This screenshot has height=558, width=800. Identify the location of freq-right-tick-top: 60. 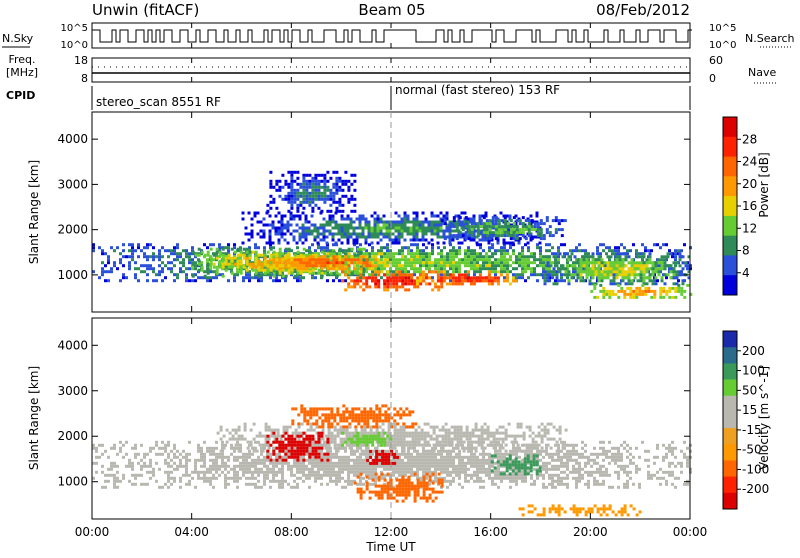
(716, 60).